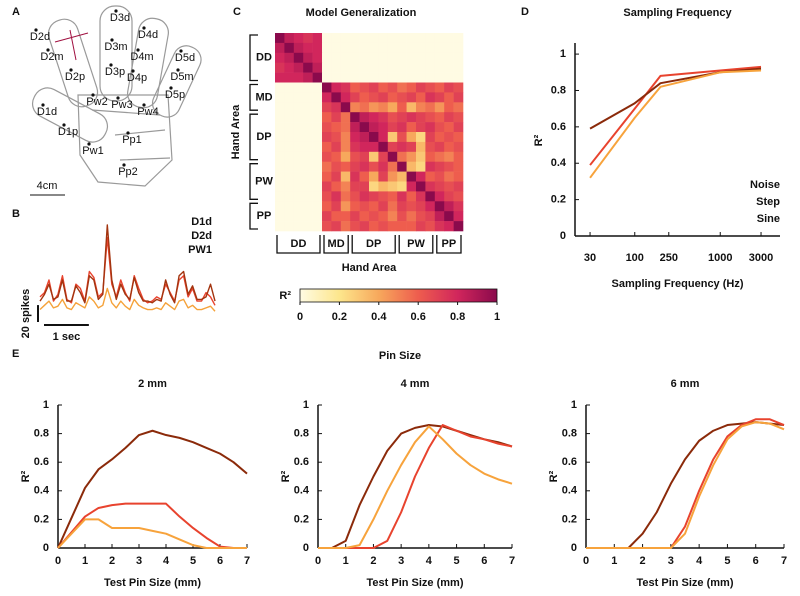 The width and height of the screenshot is (800, 596). I want to click on location-label: D3p, so click(115, 72).